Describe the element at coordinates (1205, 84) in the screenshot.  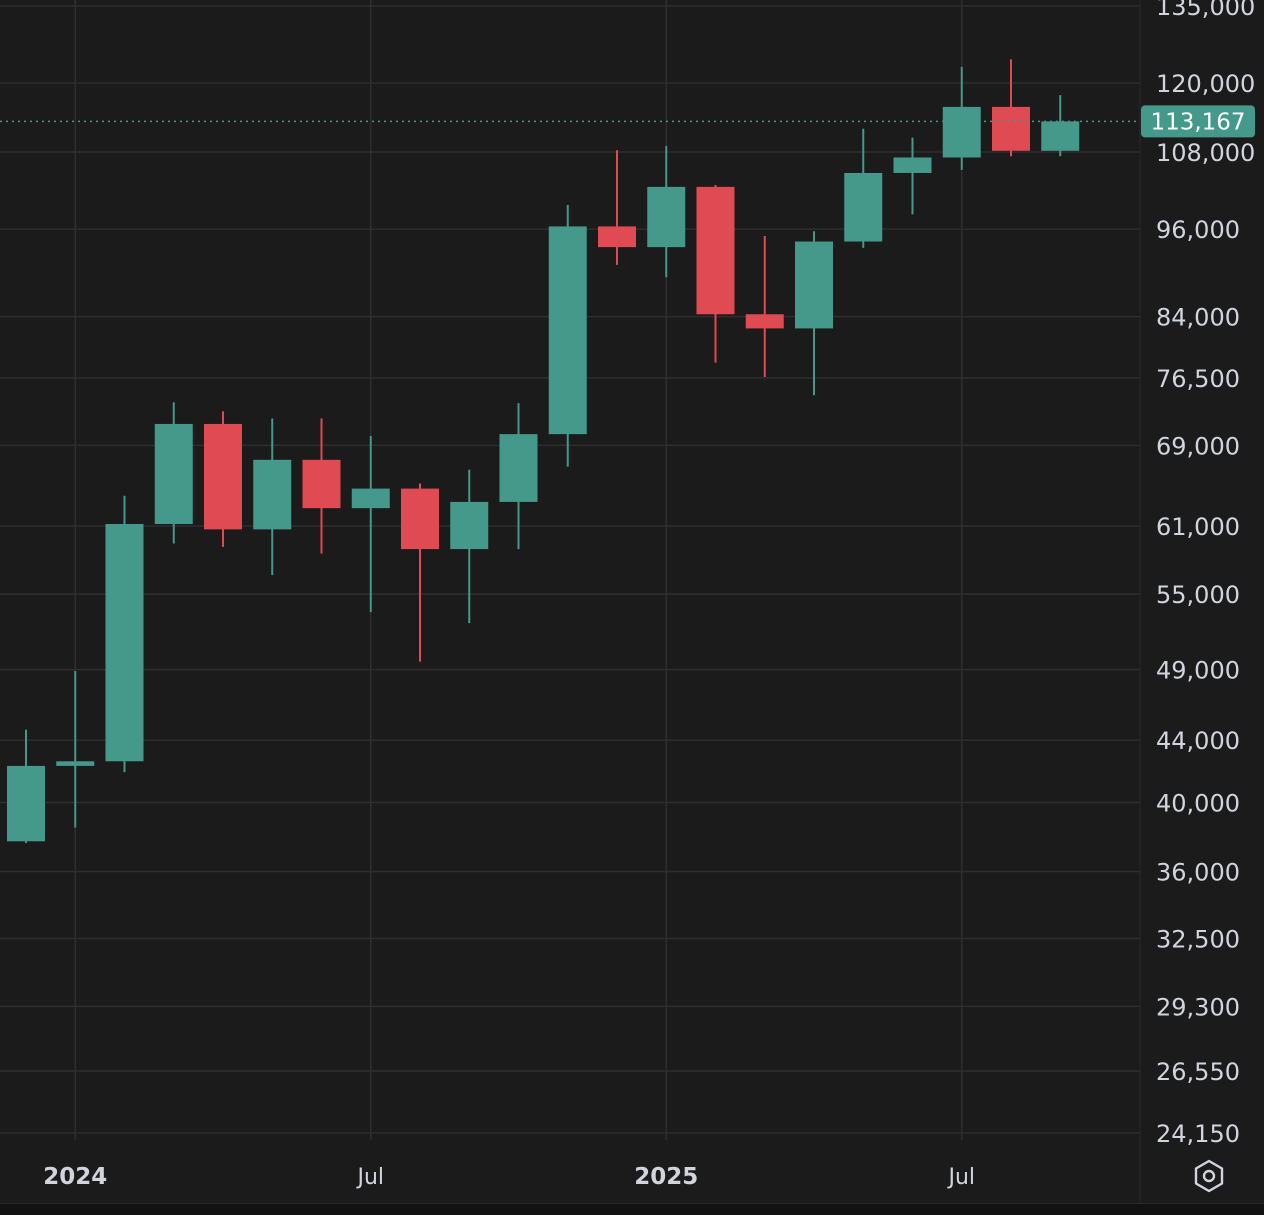
I see `y-tick-label: 120,000` at that location.